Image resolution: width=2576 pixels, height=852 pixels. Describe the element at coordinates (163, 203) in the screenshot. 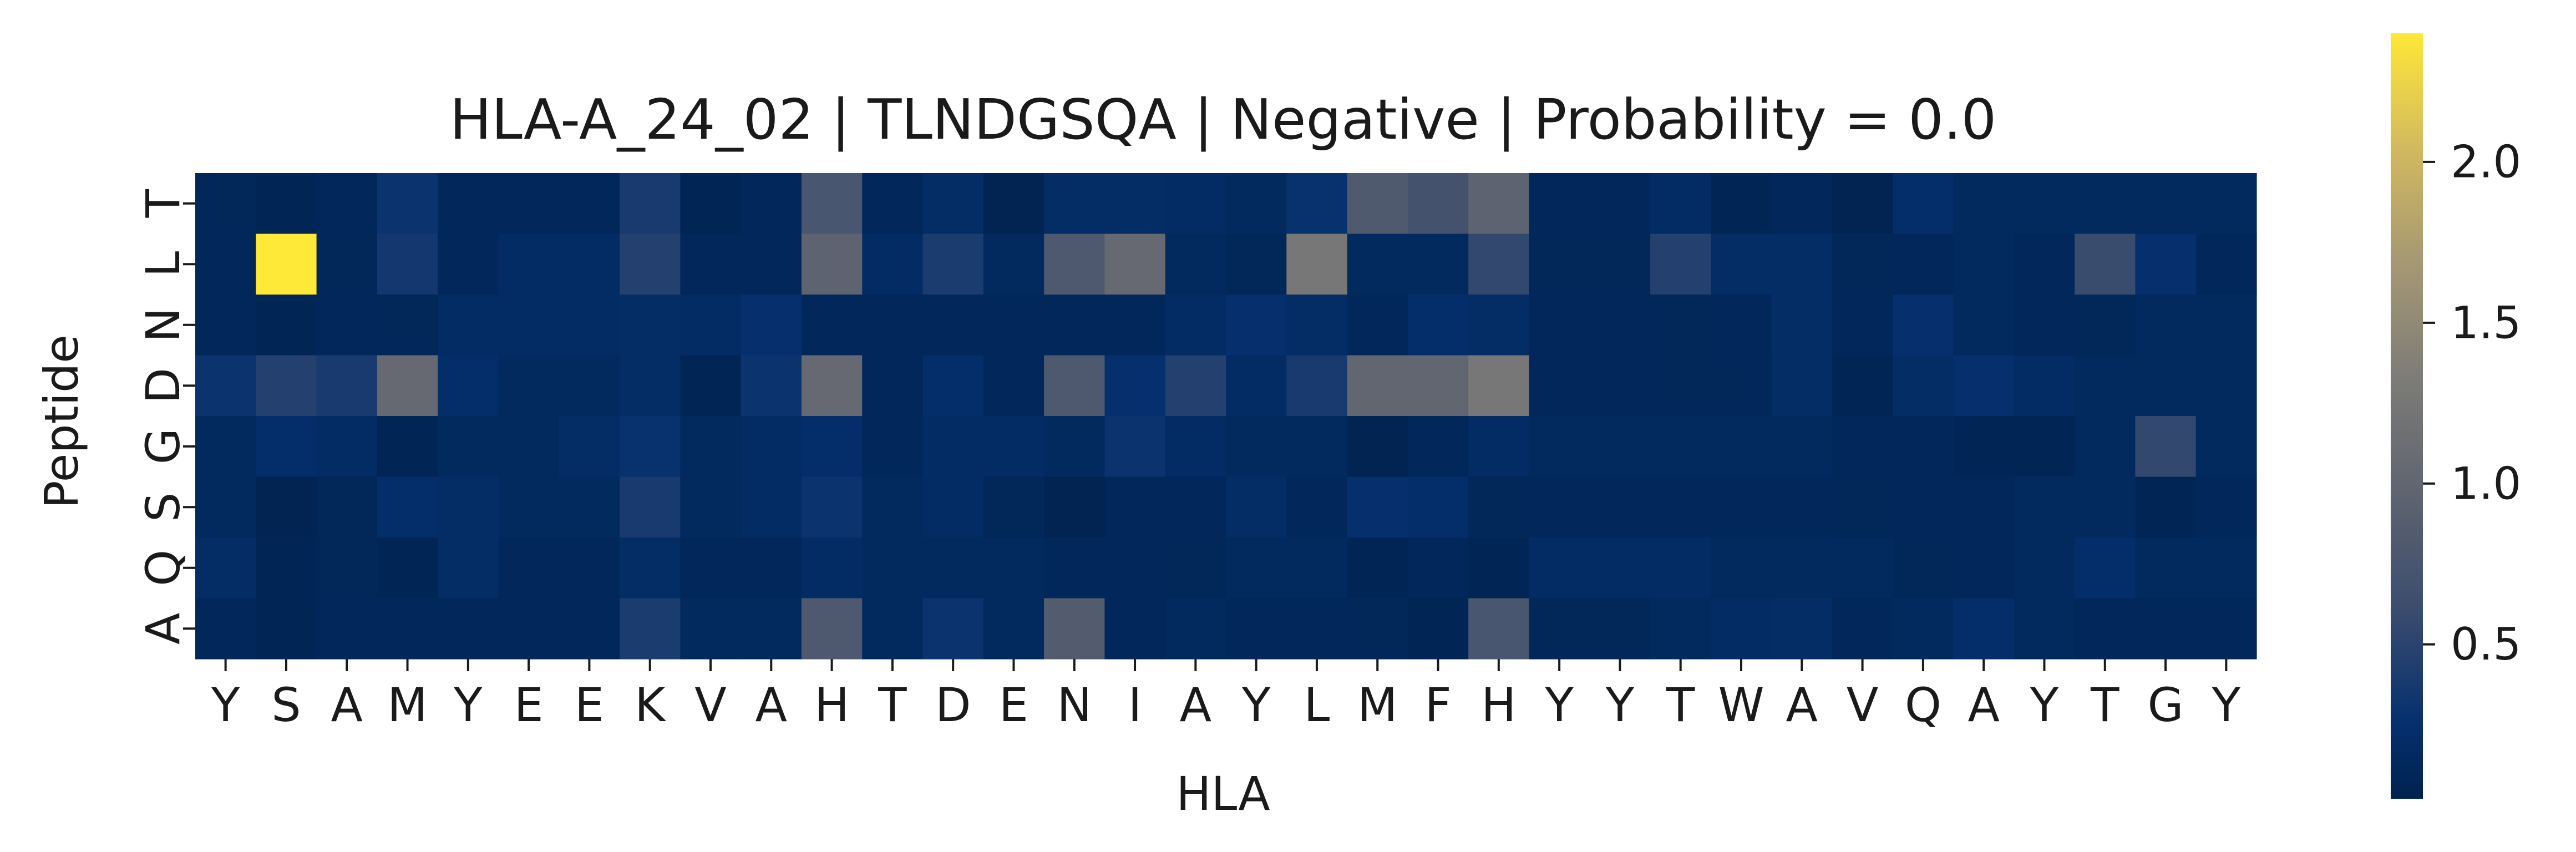

I see `y-tick-label: T` at that location.